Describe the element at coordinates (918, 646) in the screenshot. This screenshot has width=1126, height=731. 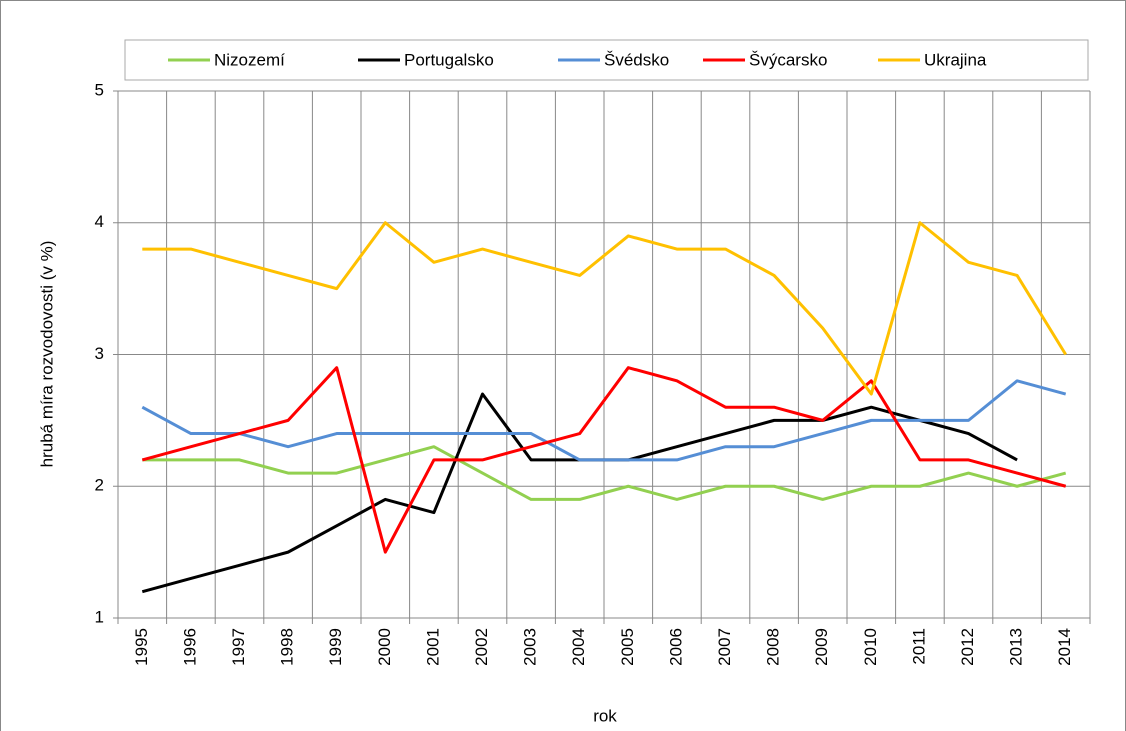
I see `x-tick-label: 2011` at that location.